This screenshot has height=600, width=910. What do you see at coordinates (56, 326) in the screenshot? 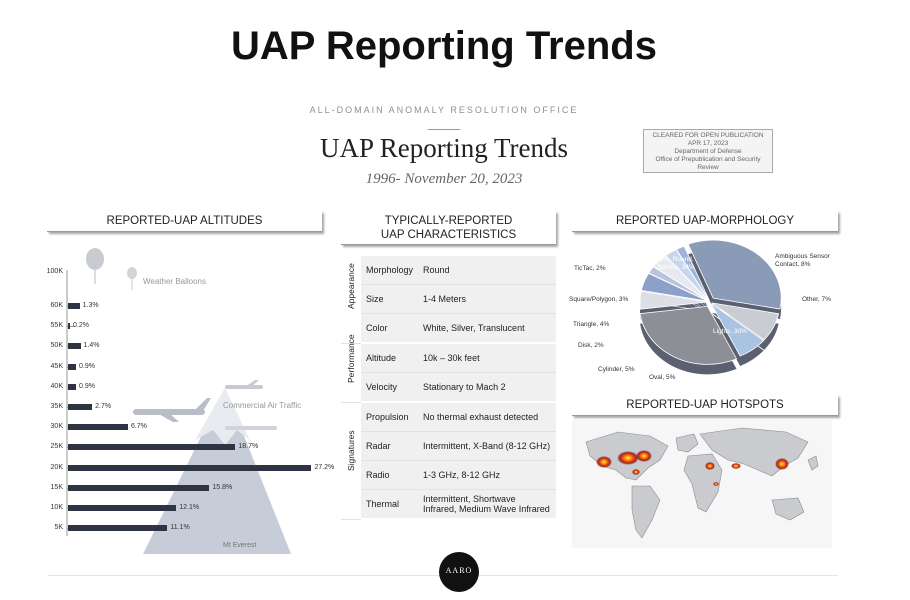
I see `altitude-label: 55K` at bounding box center [56, 326].